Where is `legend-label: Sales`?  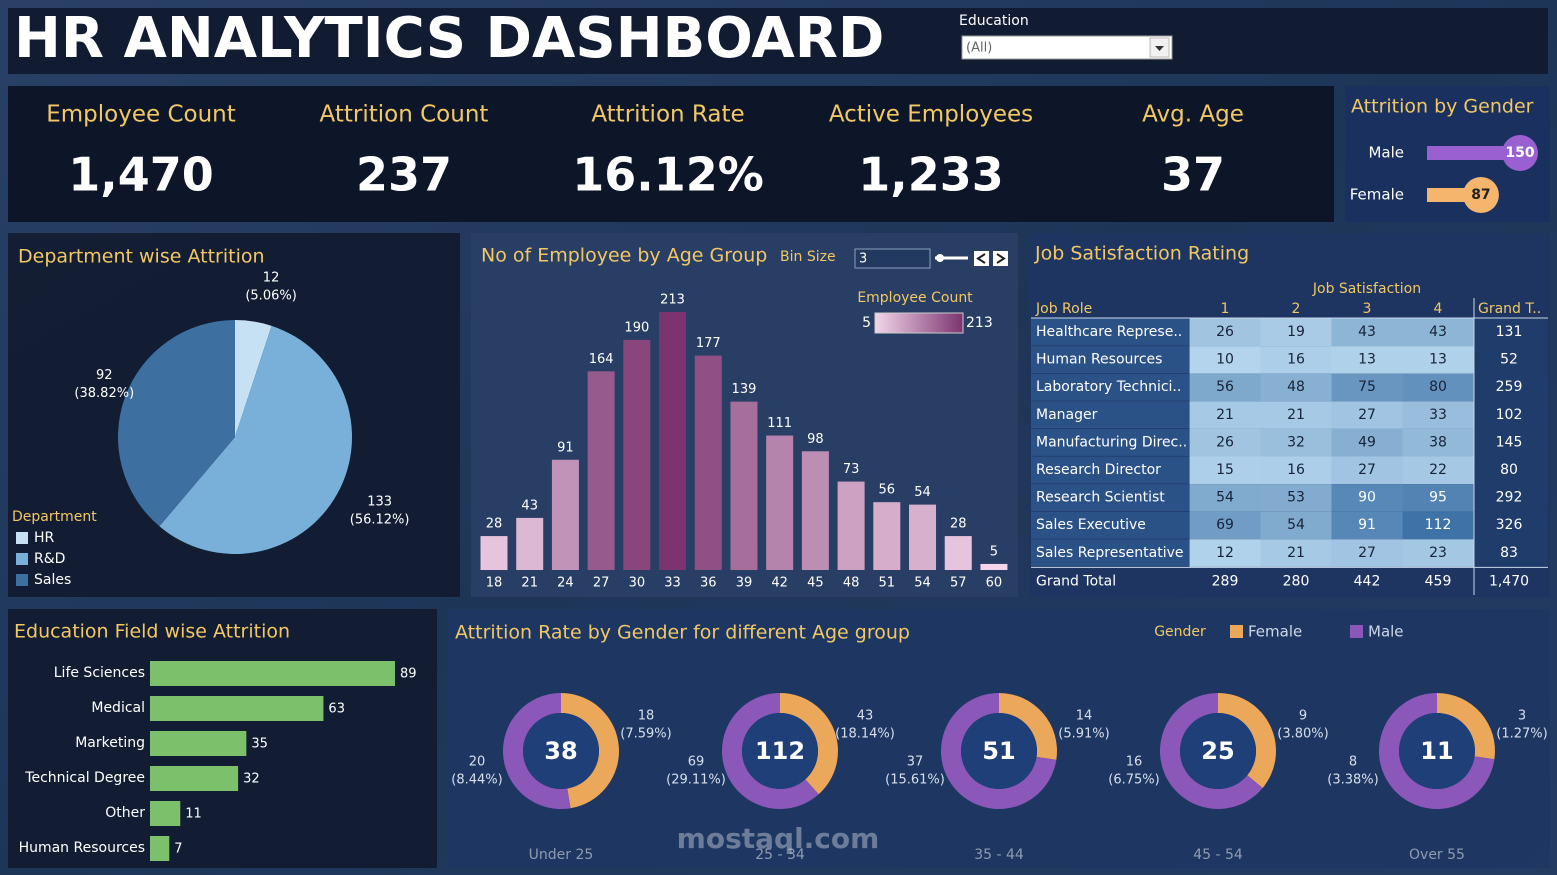
legend-label: Sales is located at coordinates (52, 580).